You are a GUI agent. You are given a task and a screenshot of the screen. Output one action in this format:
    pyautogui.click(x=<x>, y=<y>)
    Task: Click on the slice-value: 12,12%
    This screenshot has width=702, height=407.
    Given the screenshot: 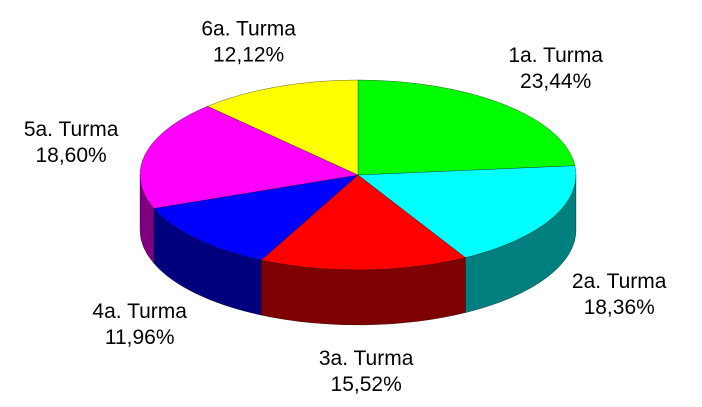 What is the action you would take?
    pyautogui.click(x=248, y=54)
    